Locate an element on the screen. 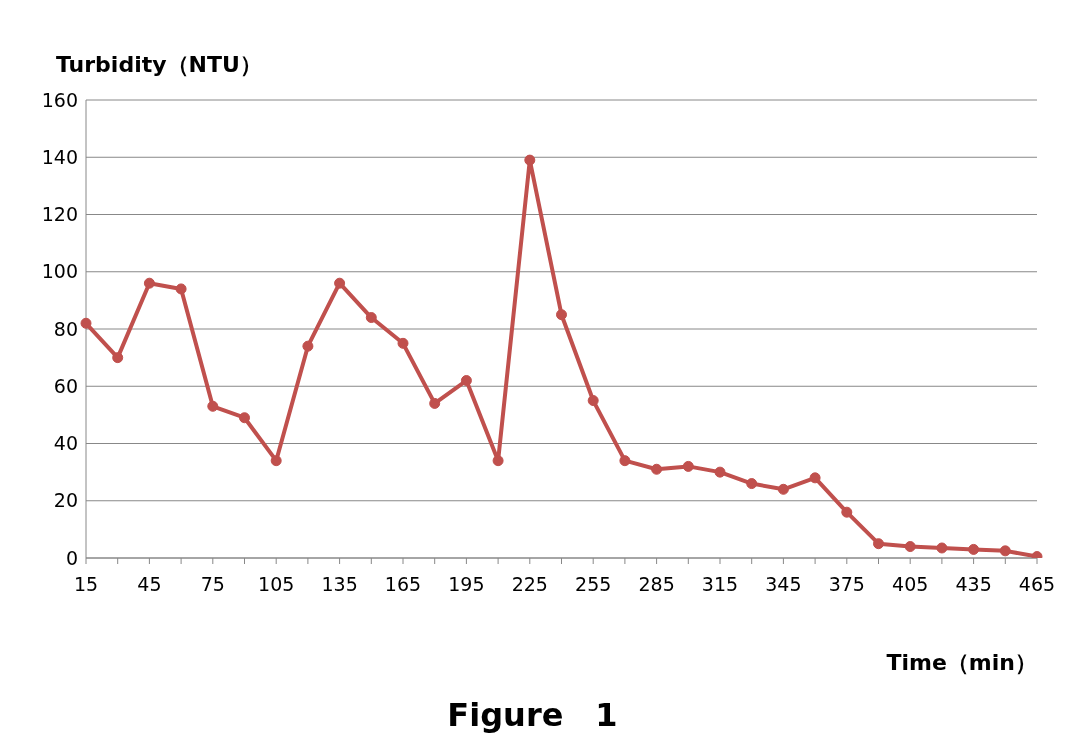 The height and width of the screenshot is (736, 1065). x-tick-label: 435 is located at coordinates (973, 584).